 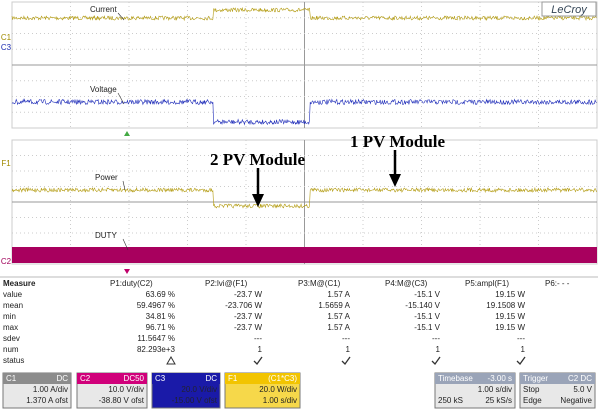 What do you see at coordinates (258, 187) in the screenshot?
I see `arrow` at bounding box center [258, 187].